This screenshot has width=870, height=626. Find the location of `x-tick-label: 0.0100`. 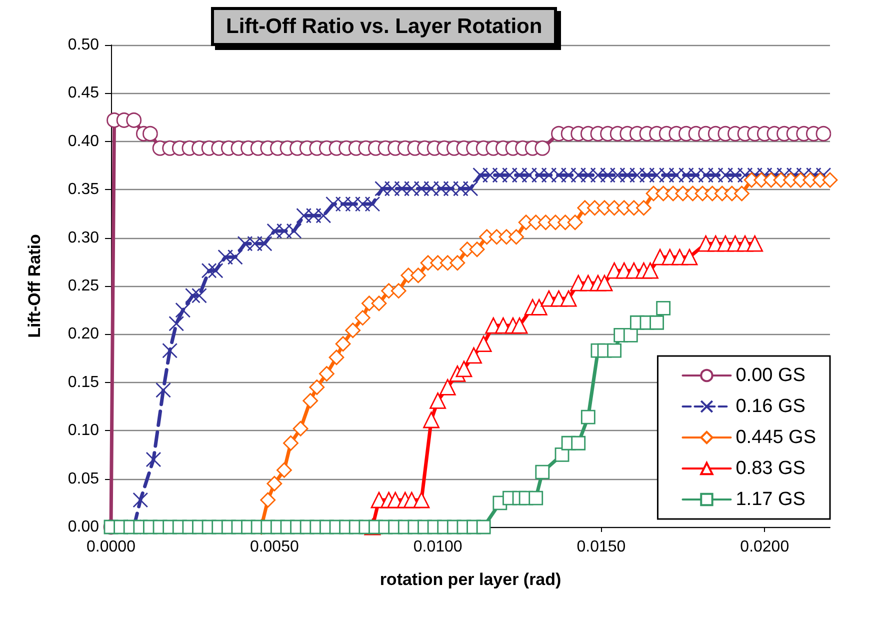

x-tick-label: 0.0100 is located at coordinates (437, 547).